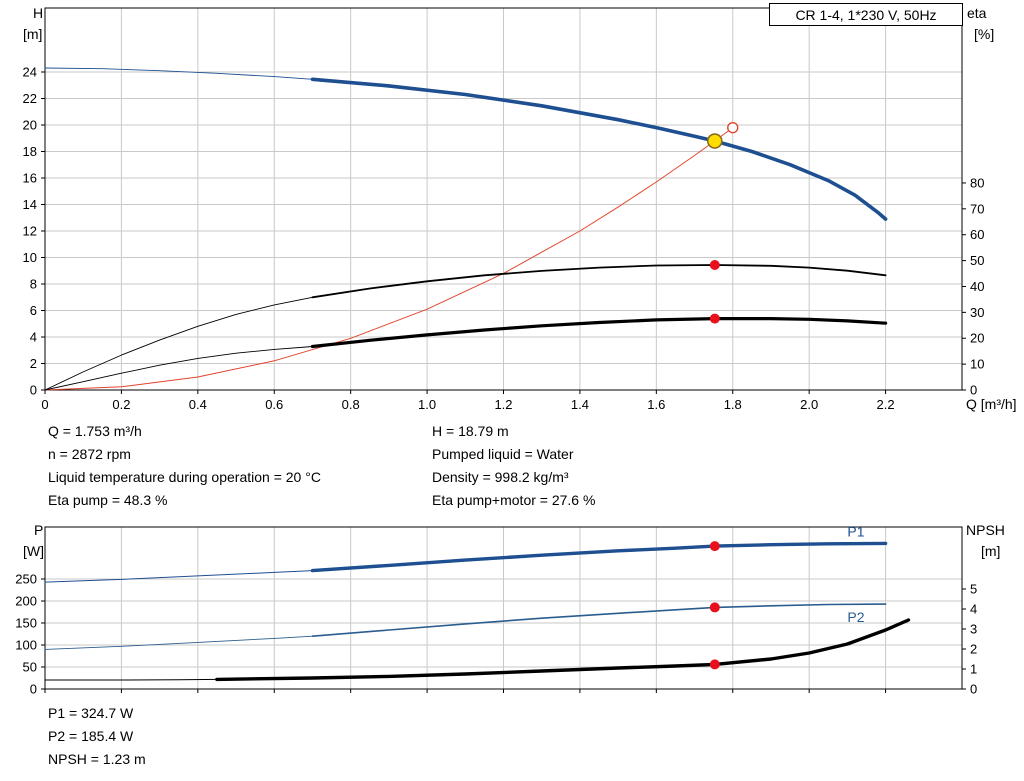 Image resolution: width=1024 pixels, height=781 pixels. I want to click on x-tick-label: 1.0, so click(427, 404).